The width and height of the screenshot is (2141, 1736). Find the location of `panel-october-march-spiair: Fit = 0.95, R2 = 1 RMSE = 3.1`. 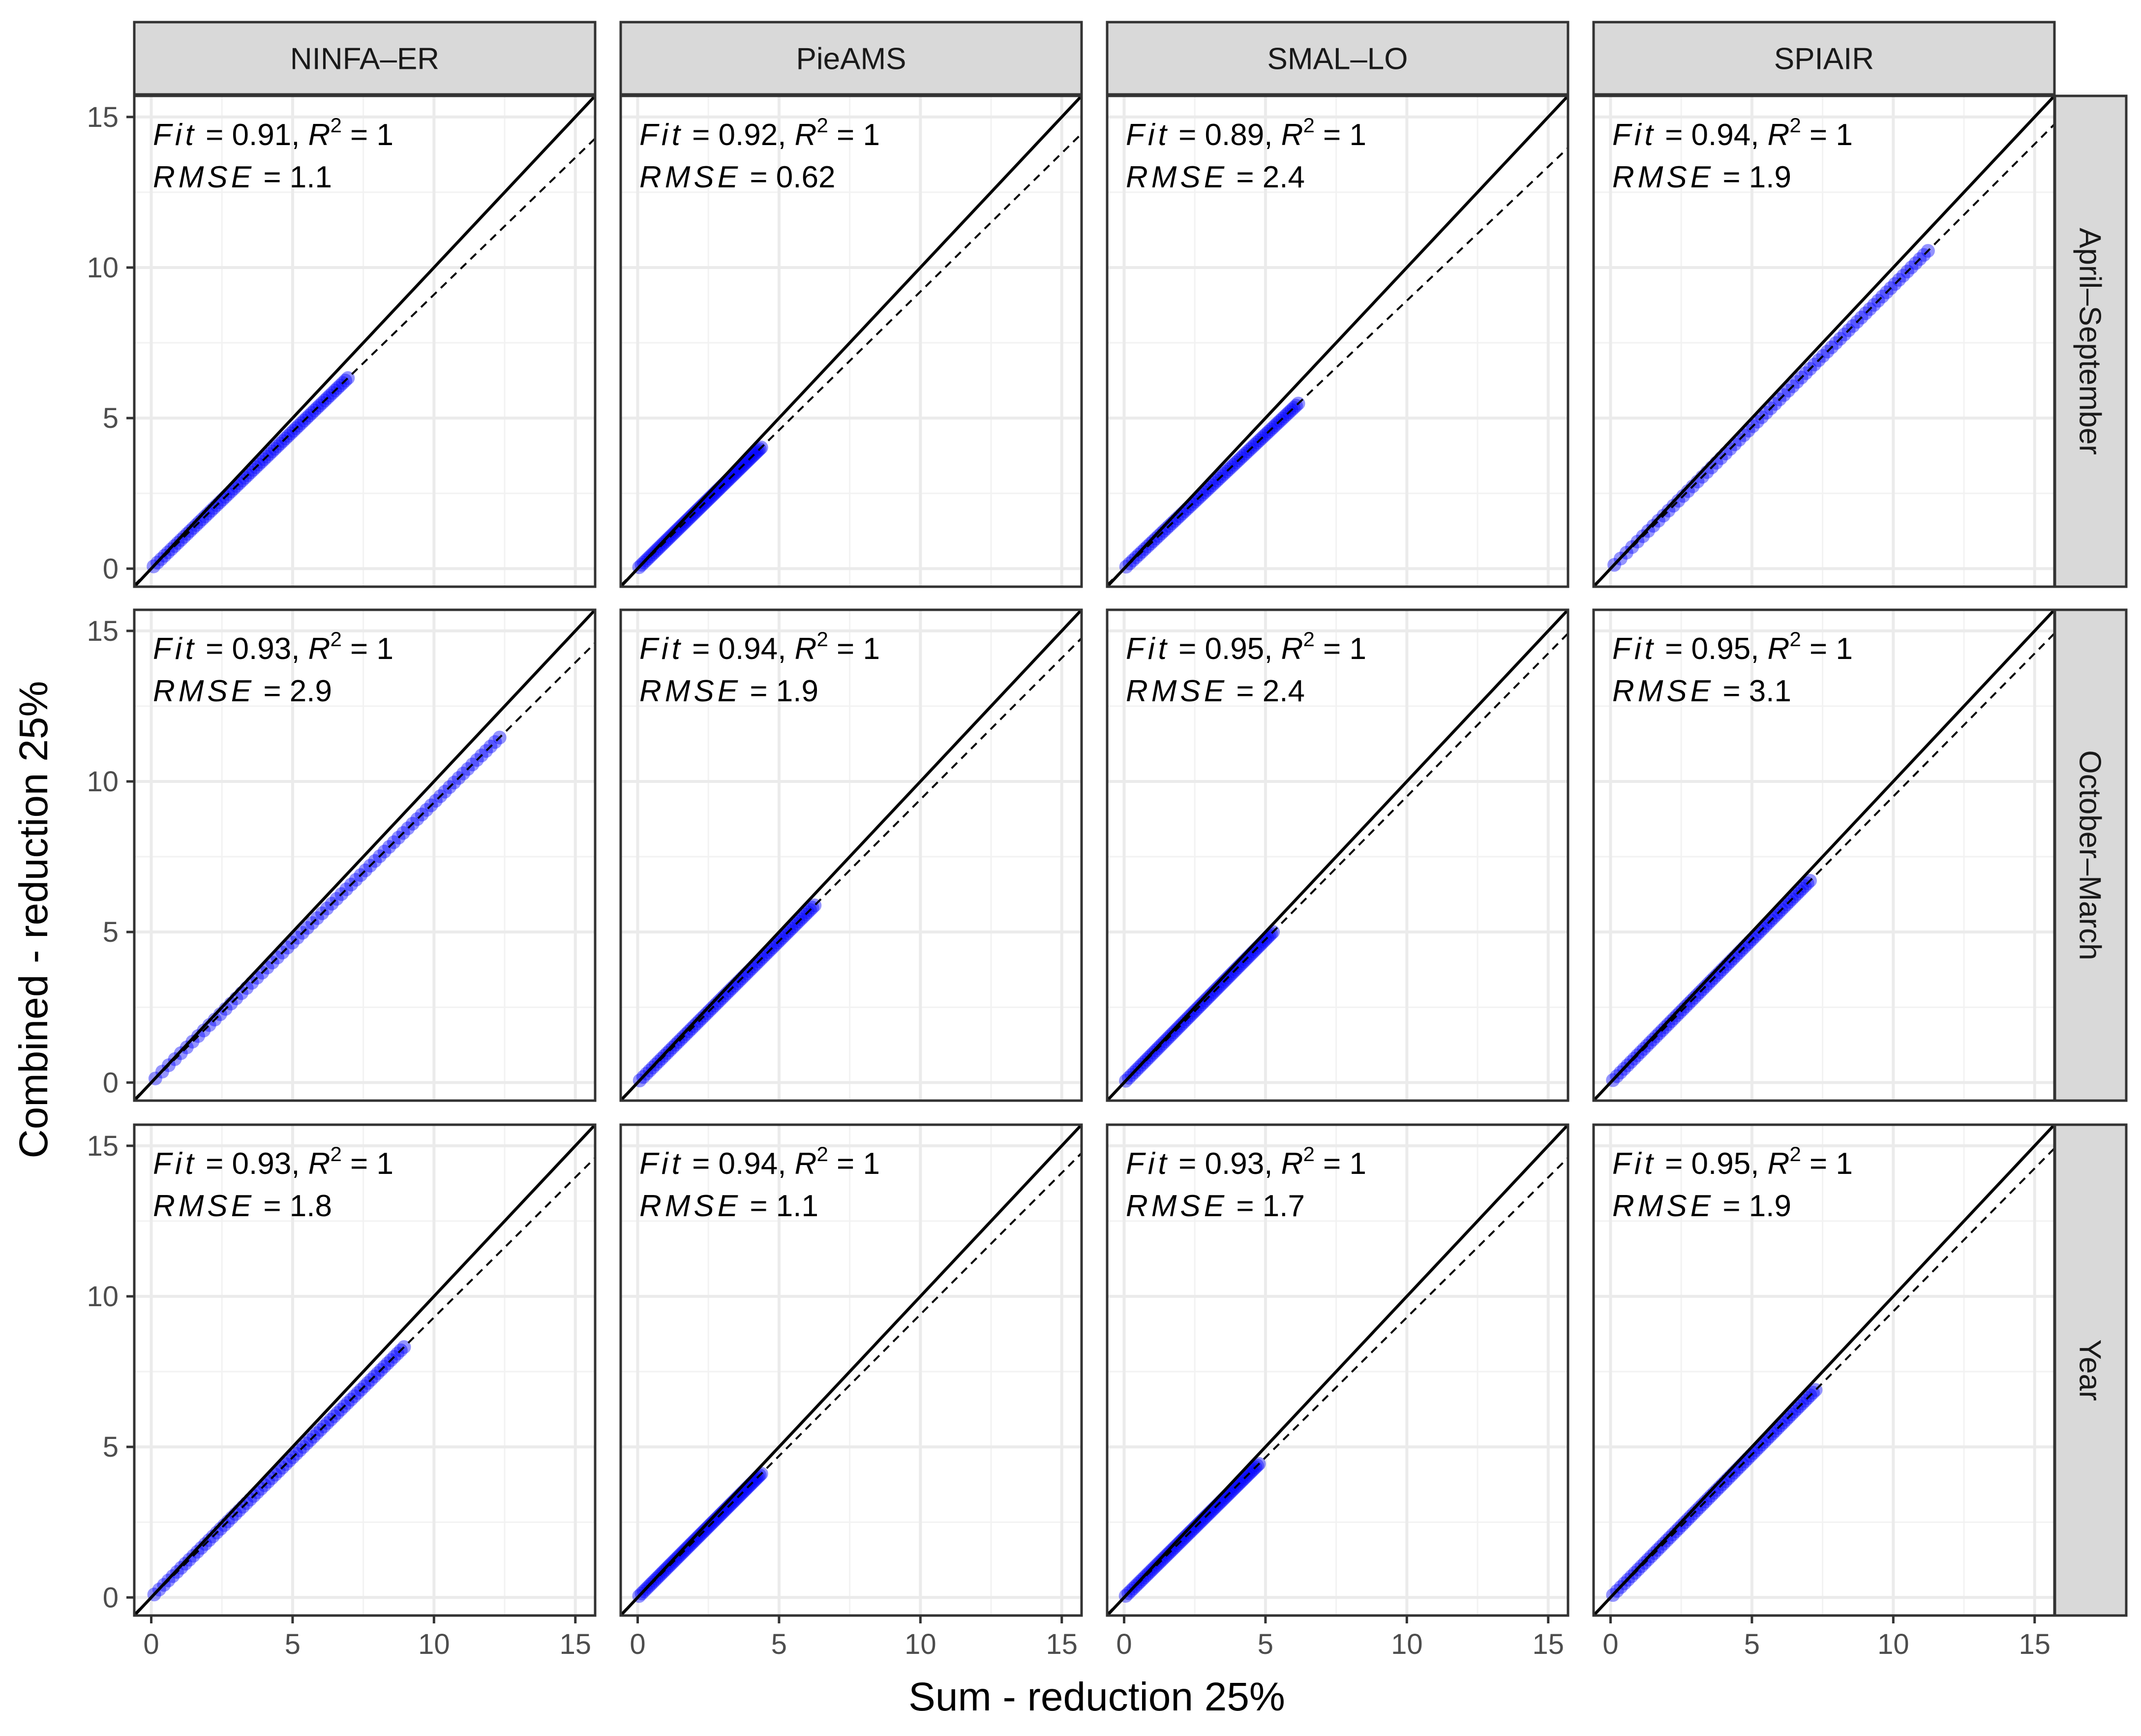

panel-october-march-spiair: Fit = 0.95, R2 = 1 RMSE = 3.1 is located at coordinates (1824, 855).